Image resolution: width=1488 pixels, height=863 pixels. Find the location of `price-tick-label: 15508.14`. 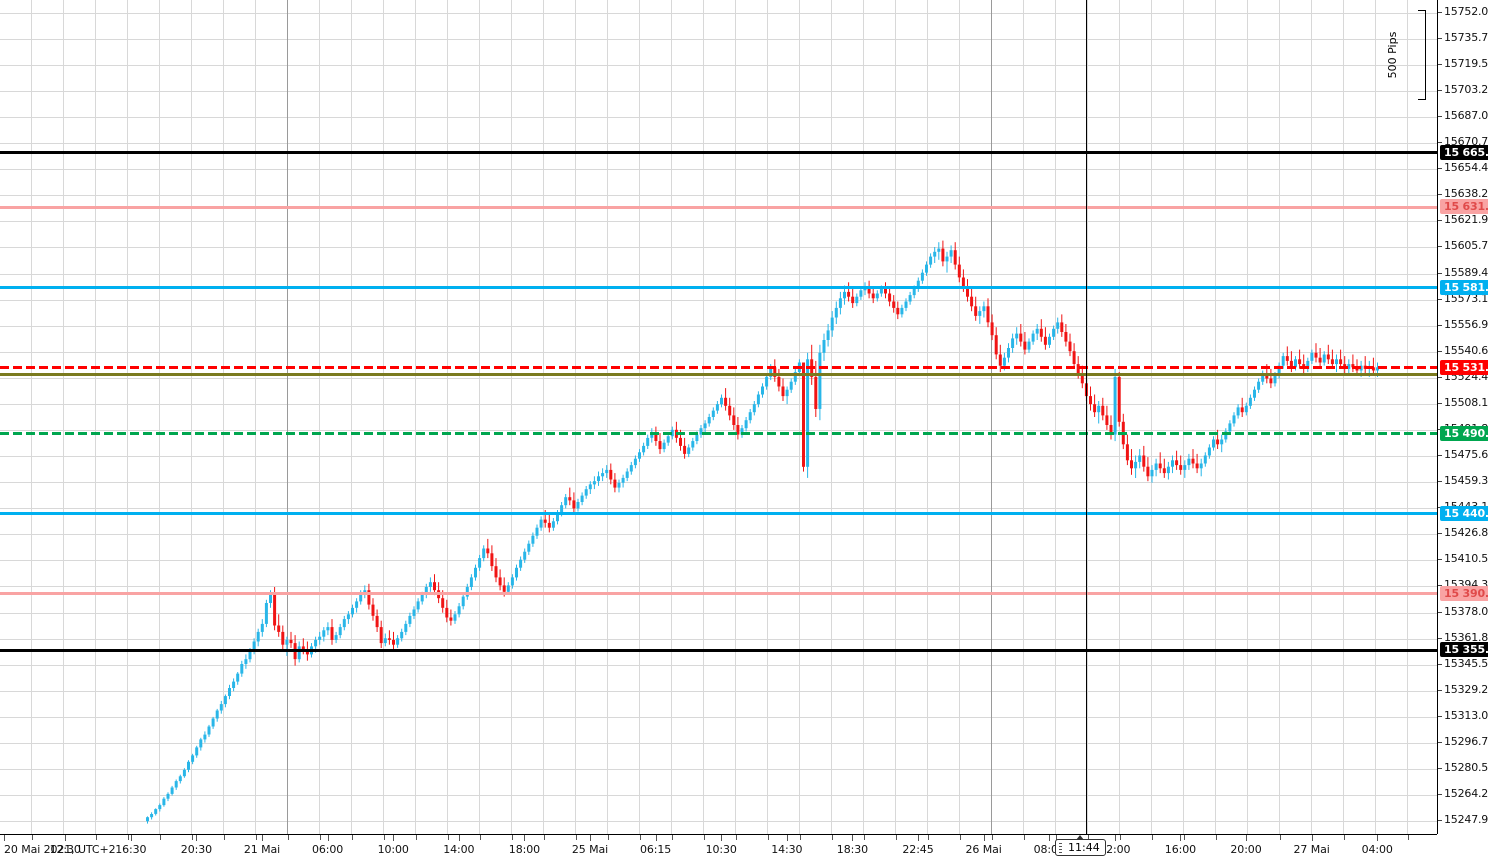

price-tick-label: 15508.14 is located at coordinates (1466, 402).